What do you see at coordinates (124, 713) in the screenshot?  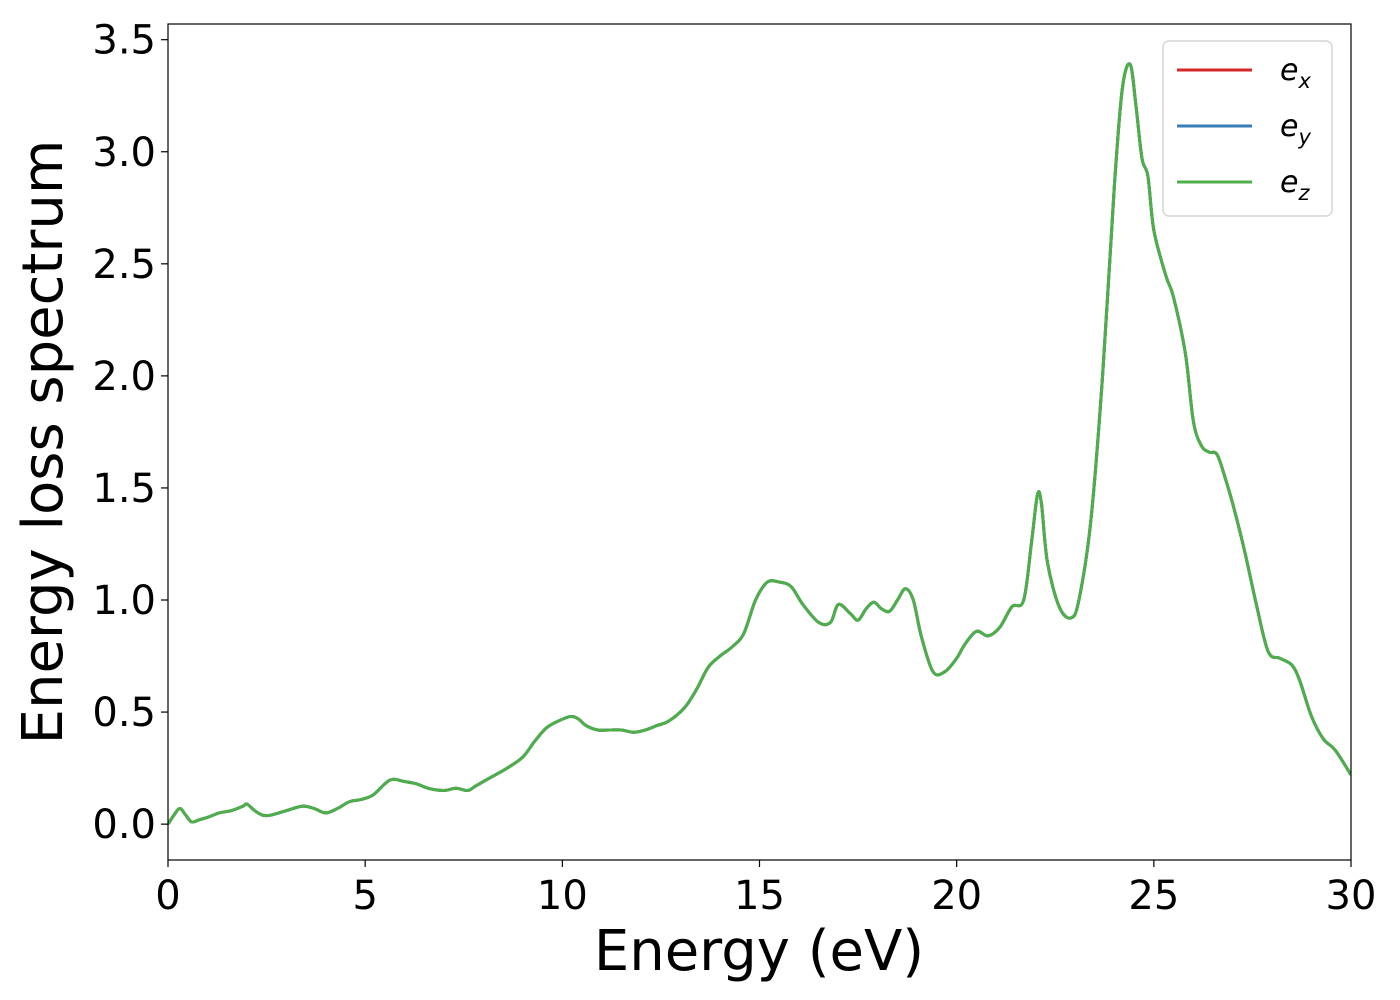 I see `y-tick-label: 0.5` at bounding box center [124, 713].